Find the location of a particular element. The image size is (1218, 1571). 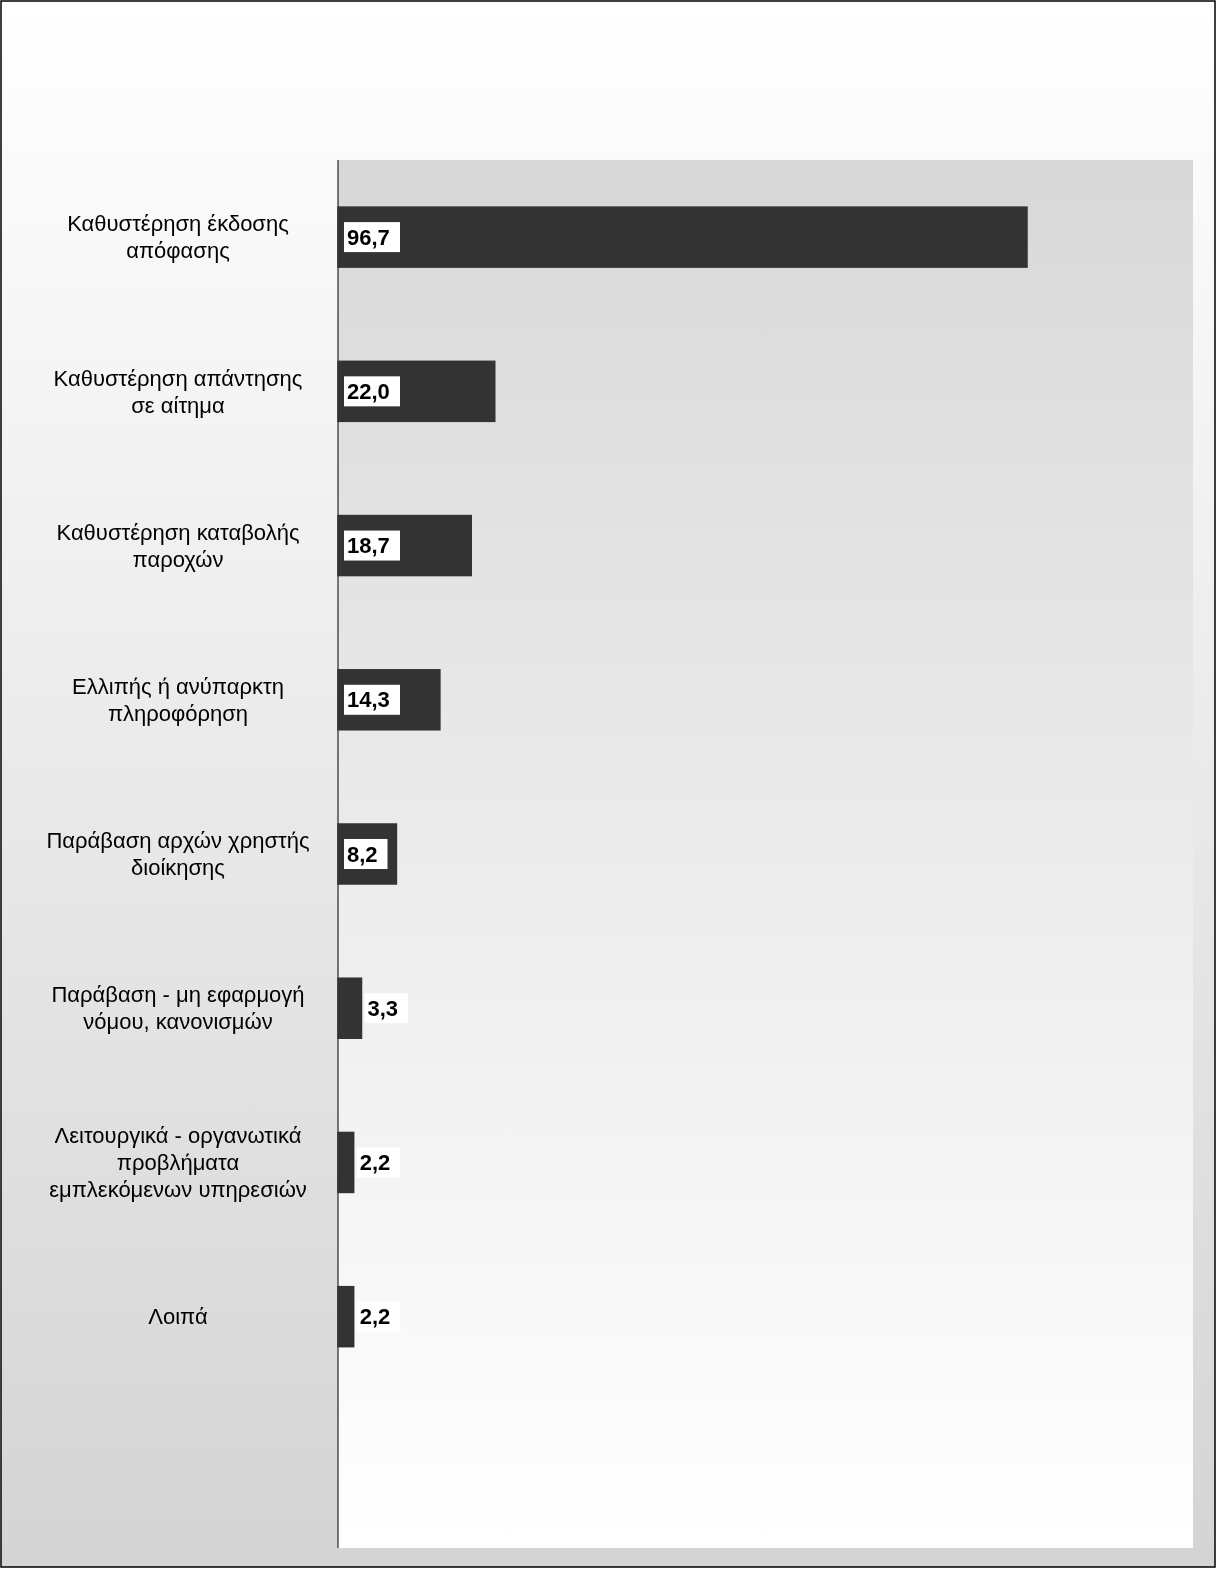

data-label: 18,7 is located at coordinates (368, 546).